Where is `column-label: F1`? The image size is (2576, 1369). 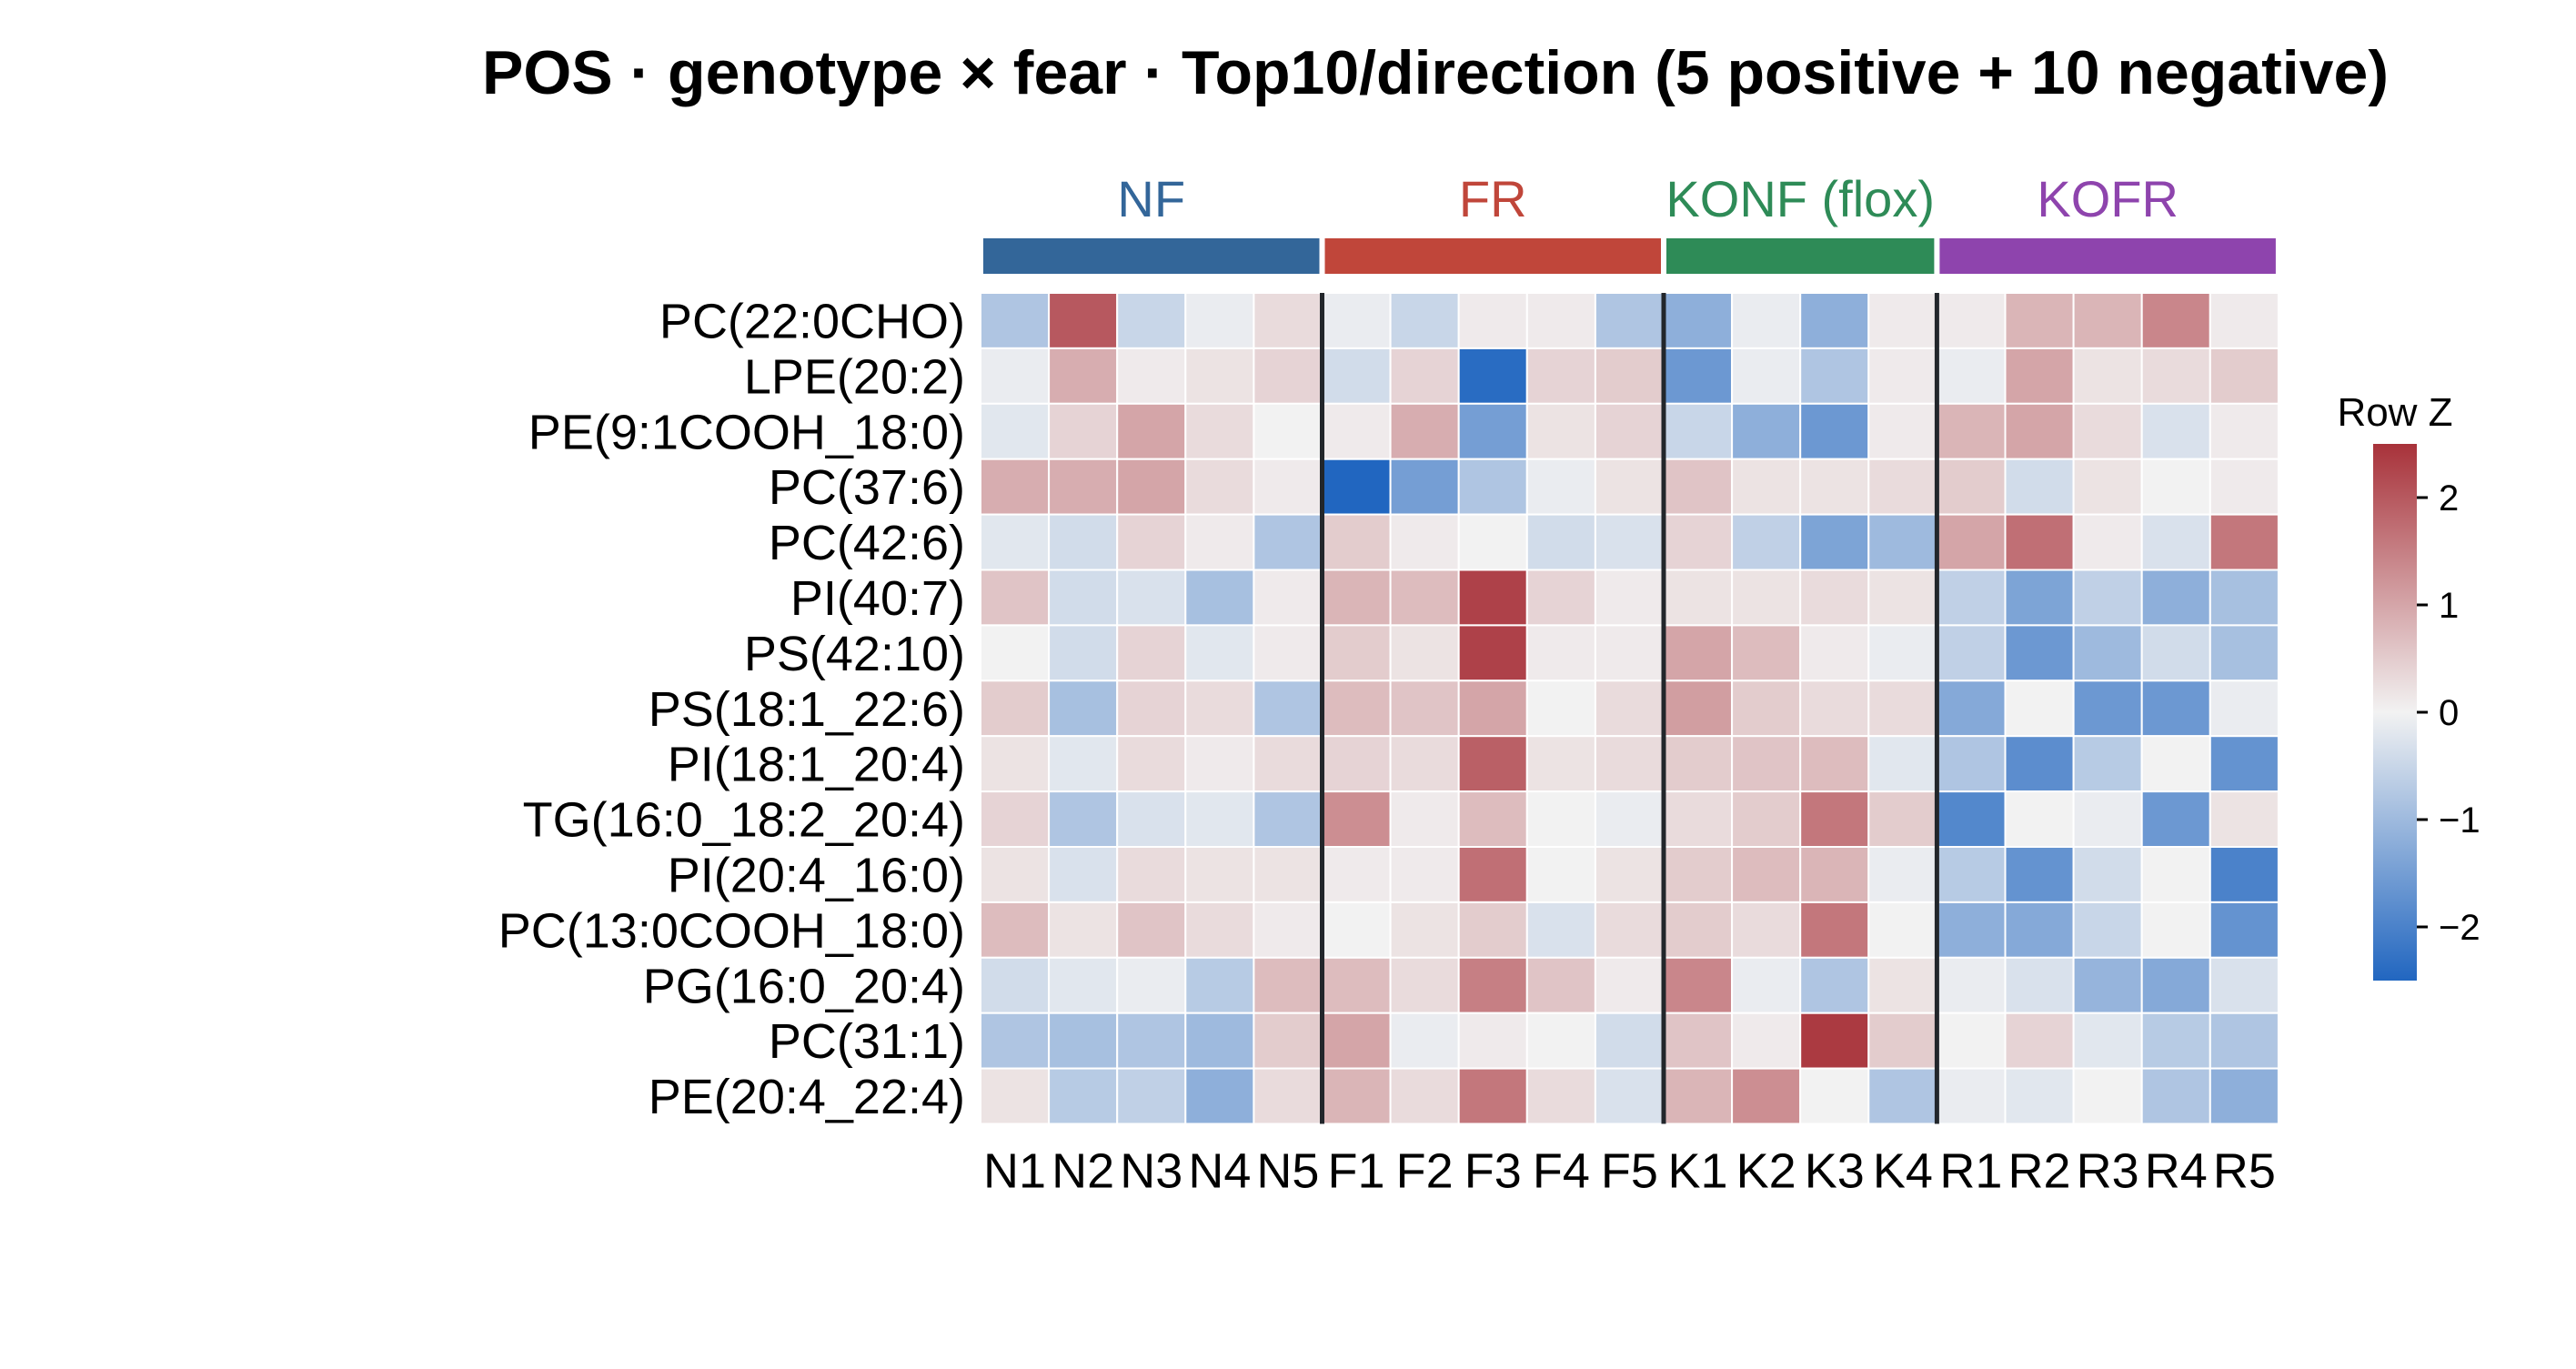 column-label: F1 is located at coordinates (1356, 1171).